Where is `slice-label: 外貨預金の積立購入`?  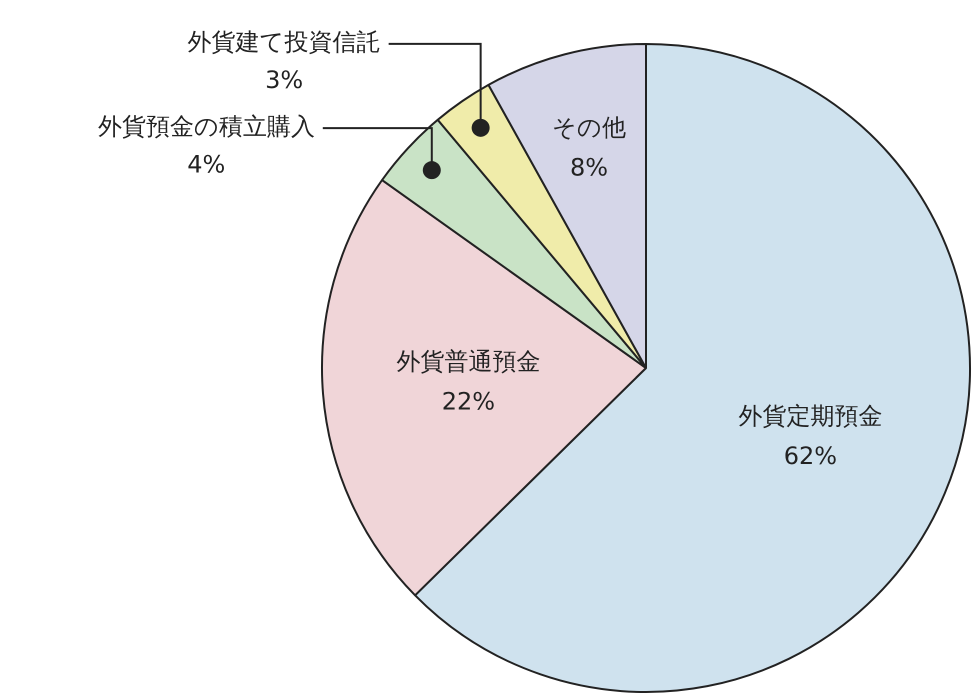 slice-label: 外貨預金の積立購入 is located at coordinates (206, 126).